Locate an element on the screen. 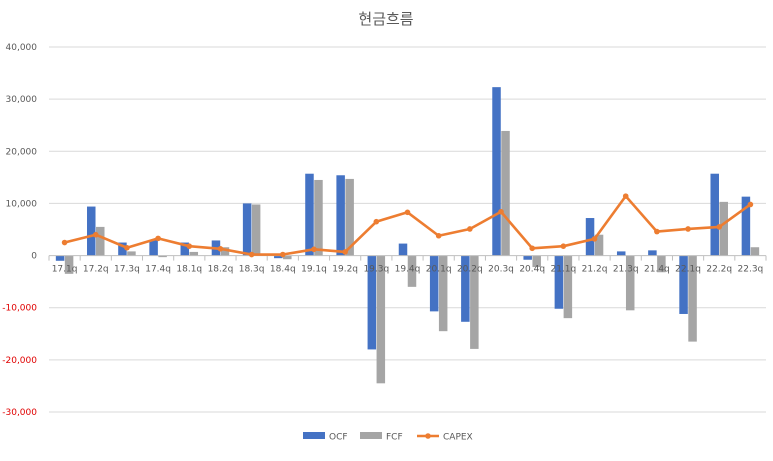 This screenshot has width=773, height=461. x-axis is located at coordinates (407, 258).